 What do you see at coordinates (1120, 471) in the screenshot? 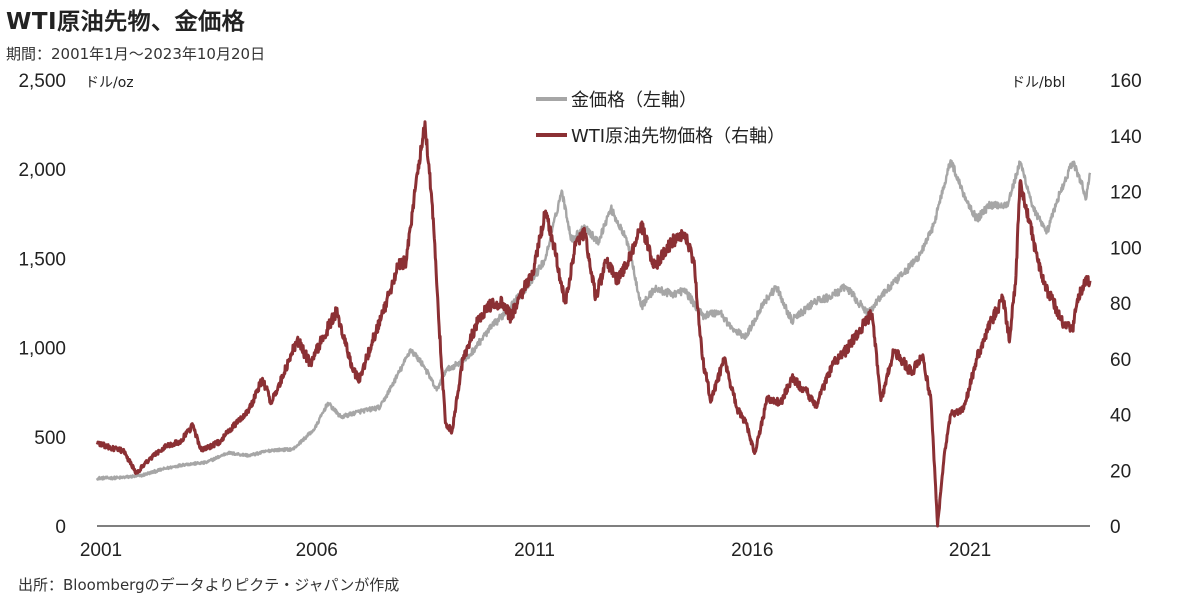
I see `right-tick-label: 20` at bounding box center [1120, 471].